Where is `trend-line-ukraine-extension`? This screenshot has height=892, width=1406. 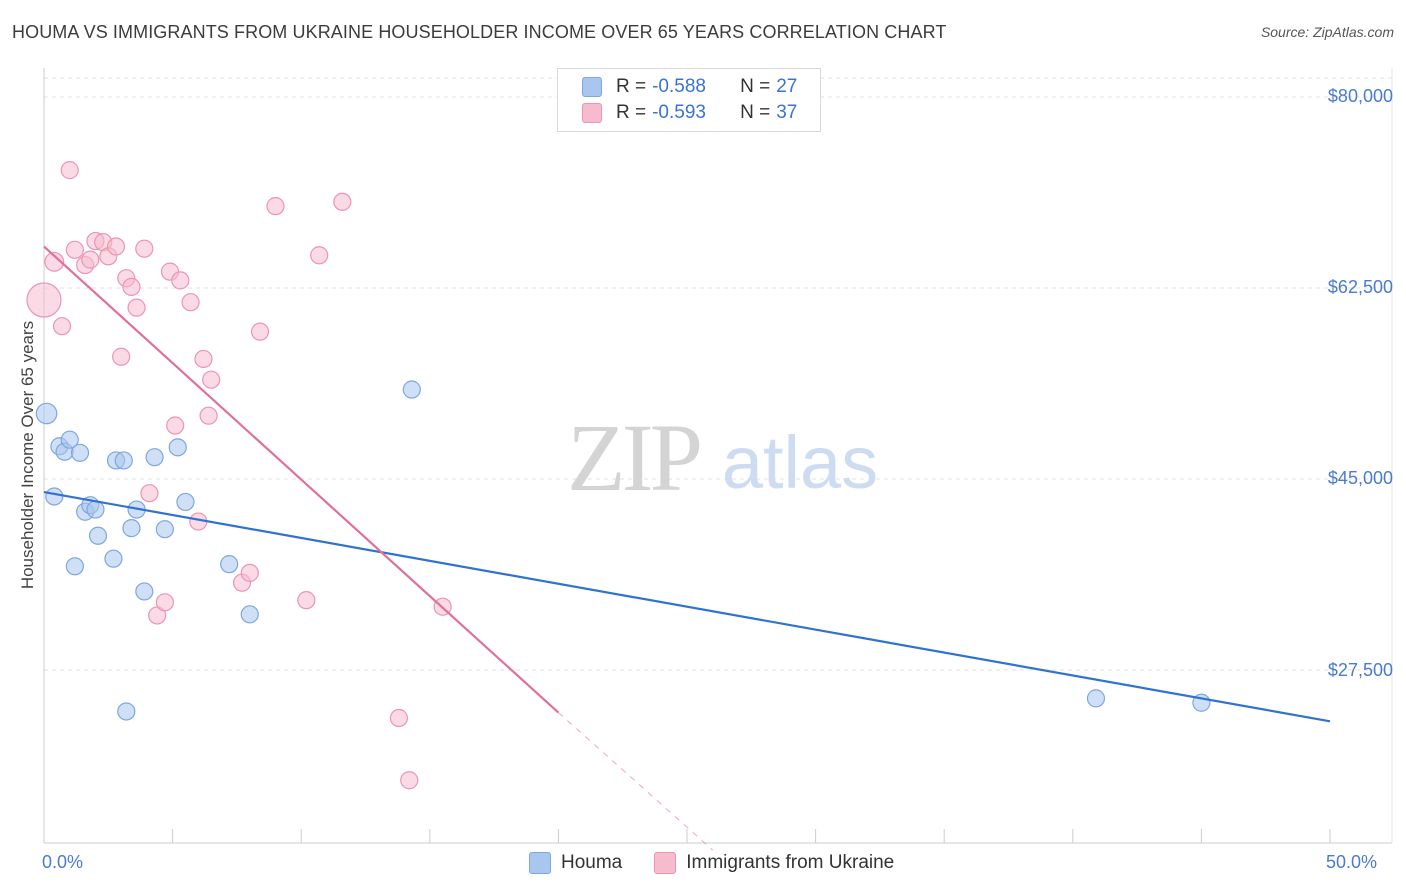 trend-line-ukraine-extension is located at coordinates (636, 781).